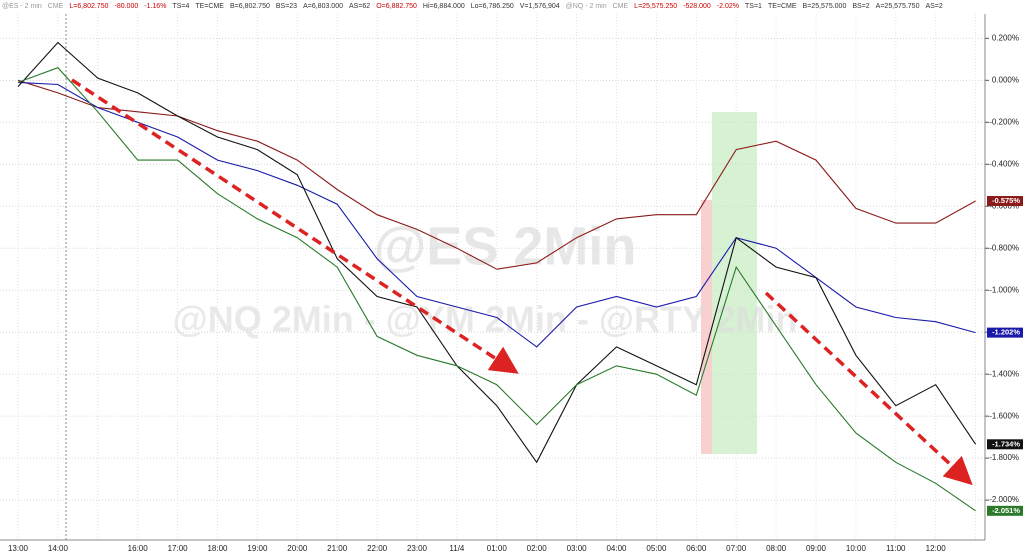 The height and width of the screenshot is (558, 1024). Describe the element at coordinates (868, 388) in the screenshot. I see `trend-arrow` at that location.